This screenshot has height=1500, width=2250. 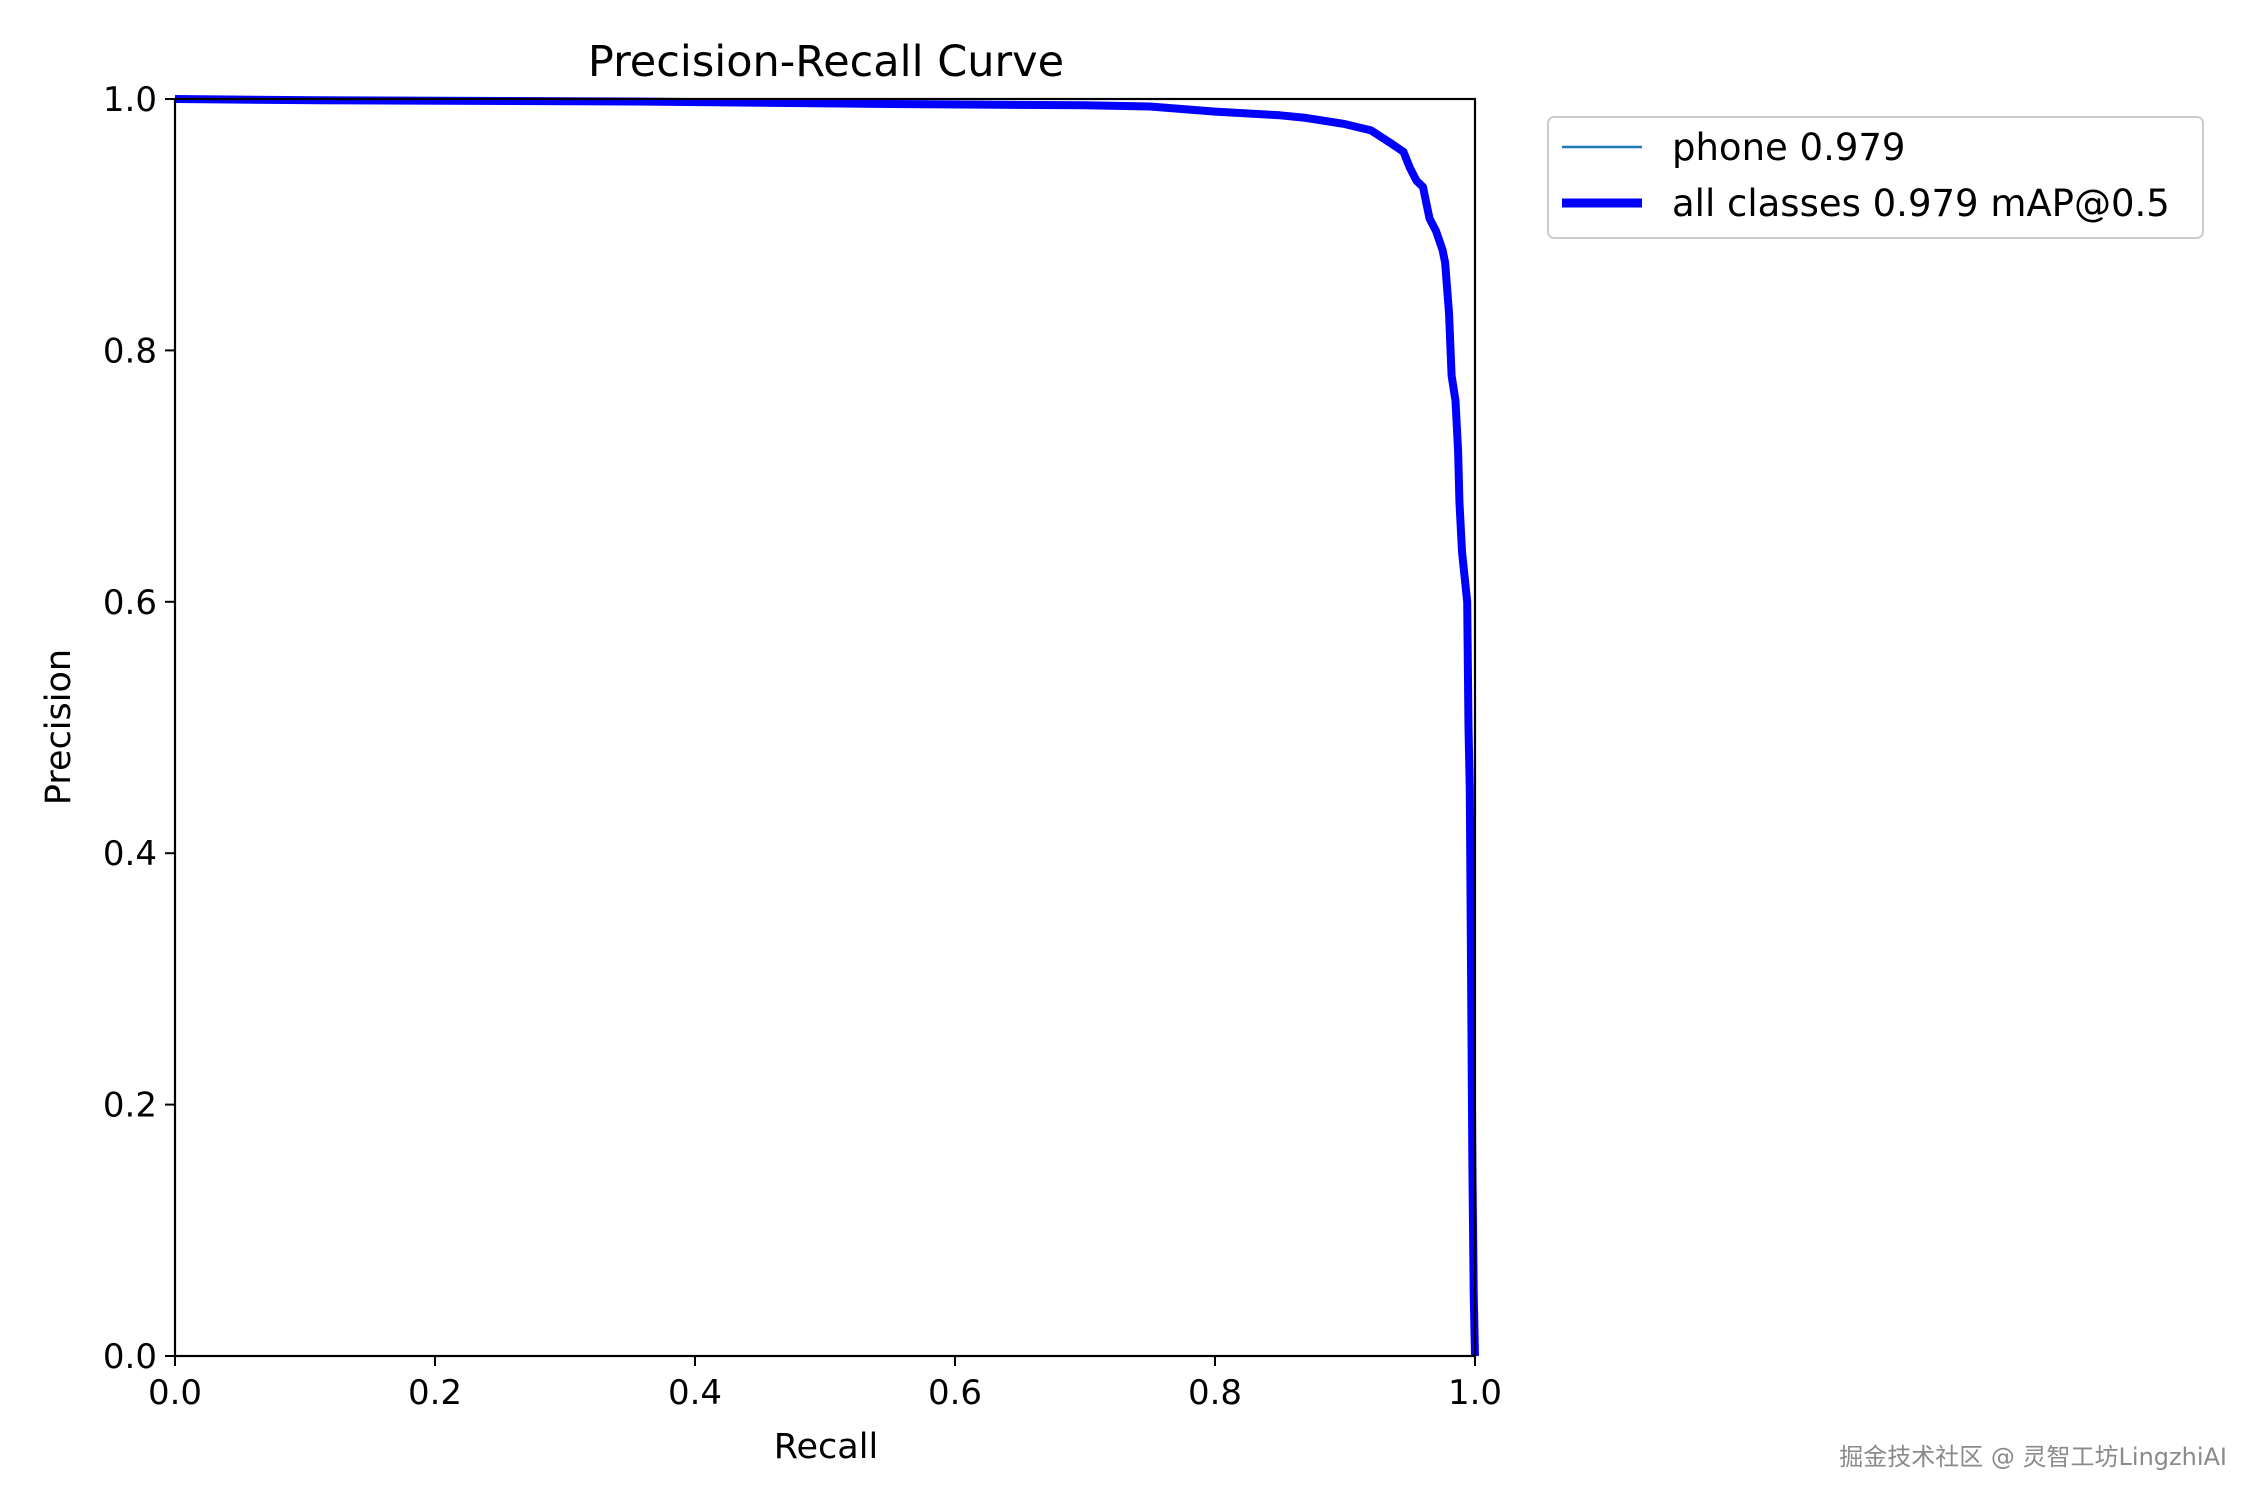 What do you see at coordinates (825, 1384) in the screenshot?
I see `x-axis-ticks: 0.0 0.2 0.4 0.6 0.8 1.0` at bounding box center [825, 1384].